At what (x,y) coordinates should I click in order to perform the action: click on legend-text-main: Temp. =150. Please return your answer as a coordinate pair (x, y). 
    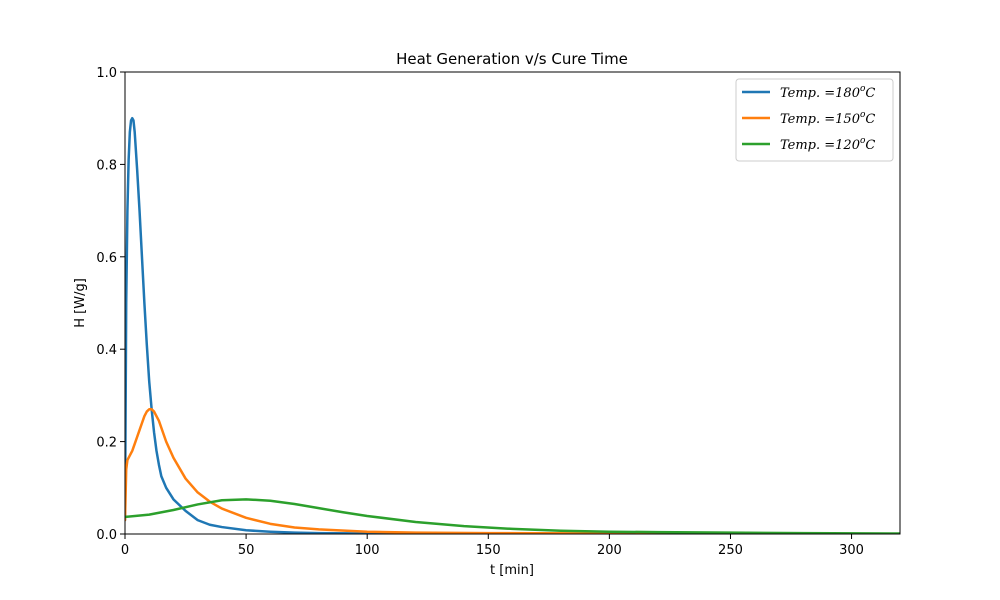
    Looking at the image, I should click on (820, 119).